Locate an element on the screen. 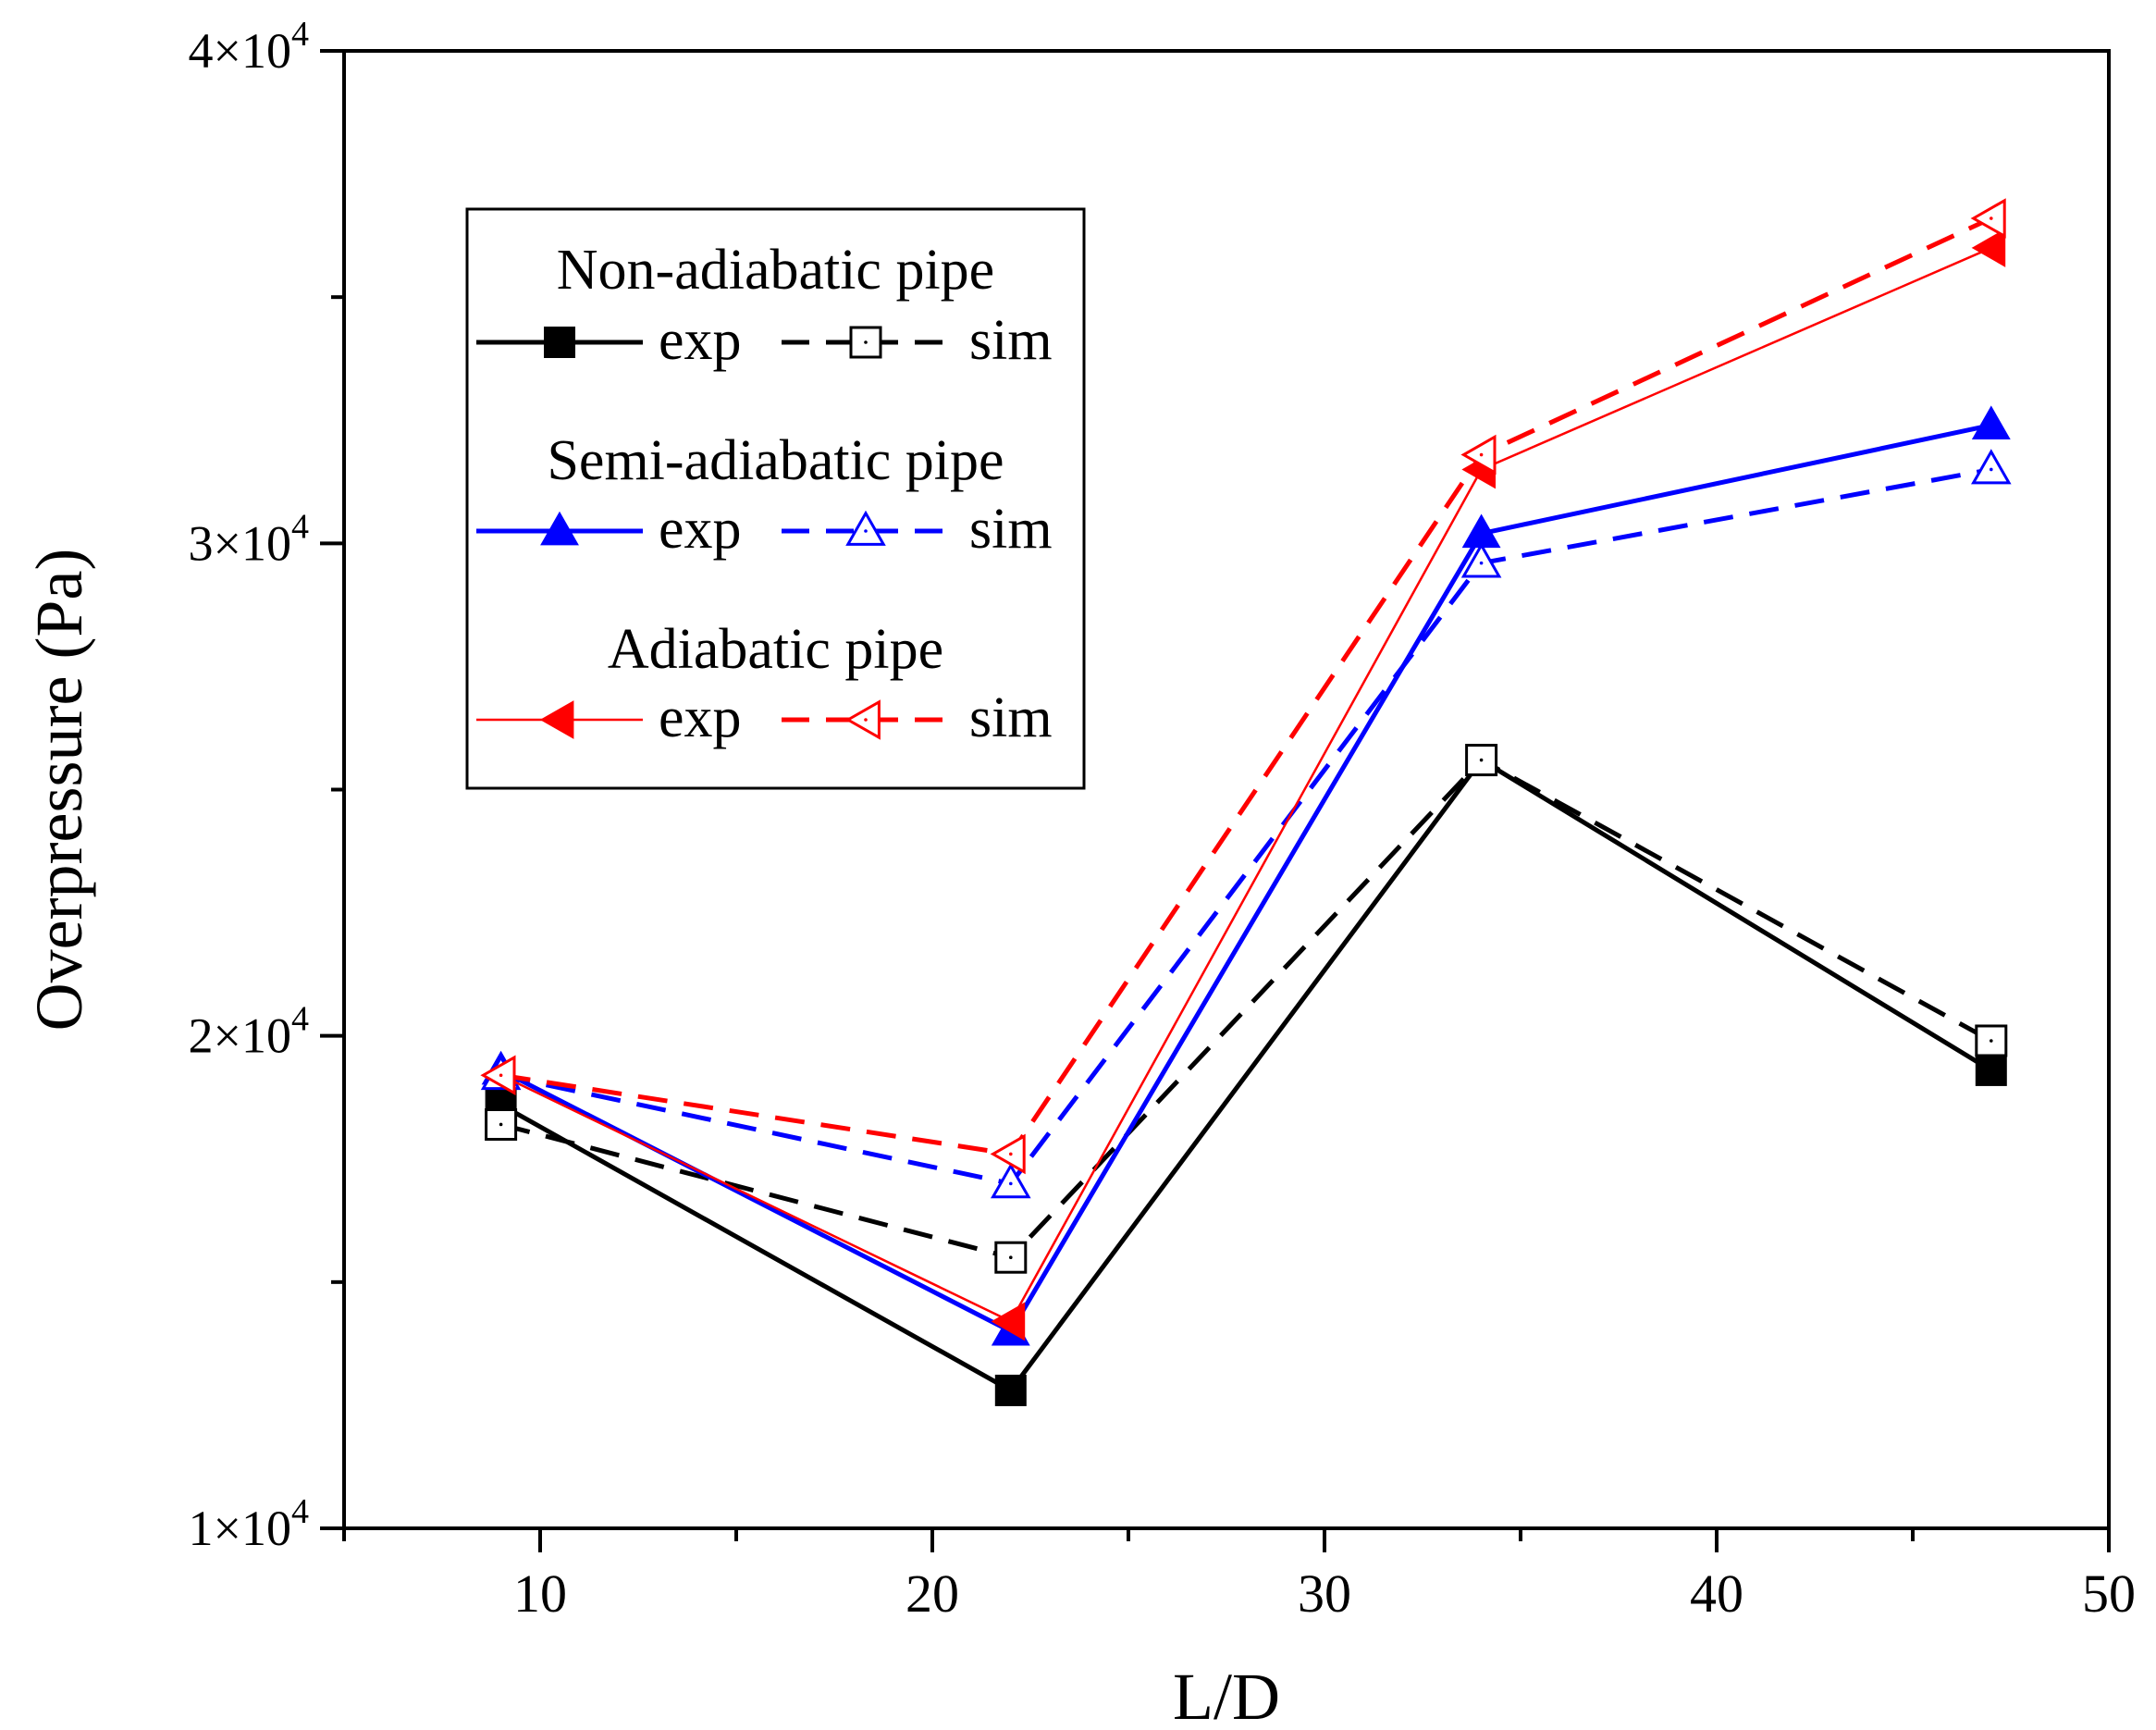  legend-group-title: Non-adiabatic pipe is located at coordinates (776, 271).